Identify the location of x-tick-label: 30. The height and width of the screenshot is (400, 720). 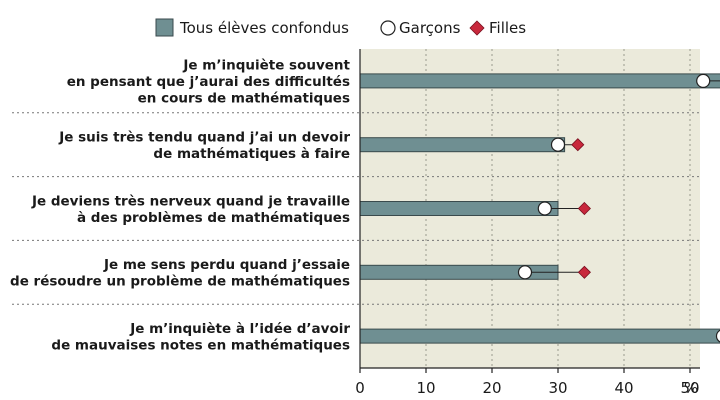
(557, 388).